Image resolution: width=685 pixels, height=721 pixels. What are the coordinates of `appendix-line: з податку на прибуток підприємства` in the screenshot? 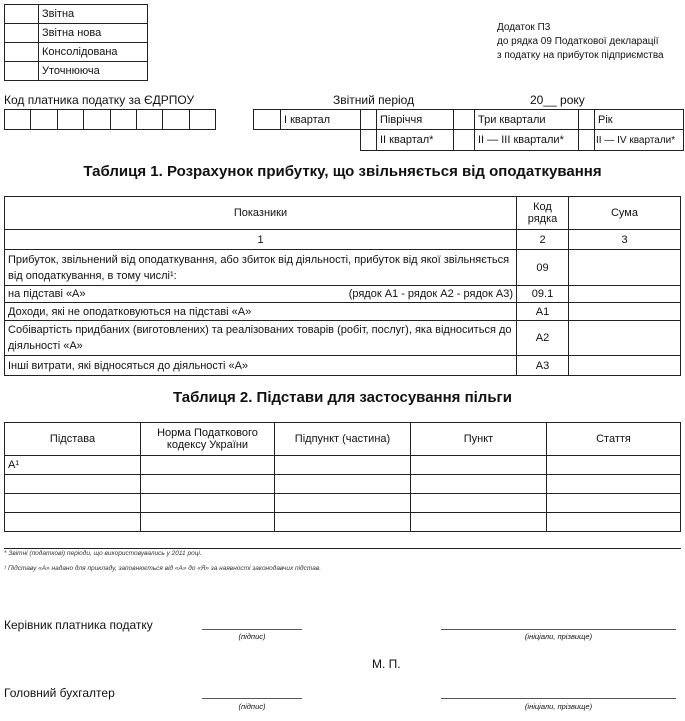 It's located at (580, 55).